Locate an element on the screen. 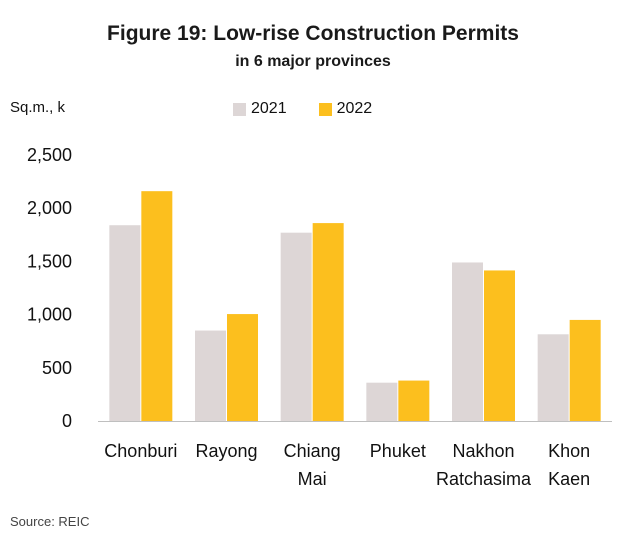 This screenshot has height=550, width=626. source-note: Source: REIC is located at coordinates (50, 521).